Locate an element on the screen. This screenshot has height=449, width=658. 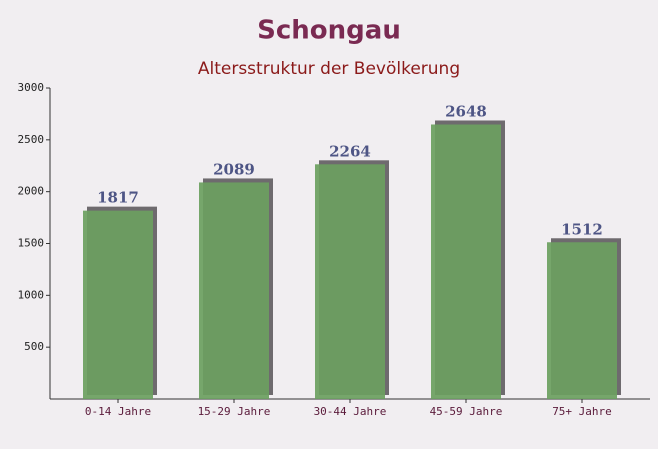
x-tick-label: 15-29 Jahre is located at coordinates (234, 411).